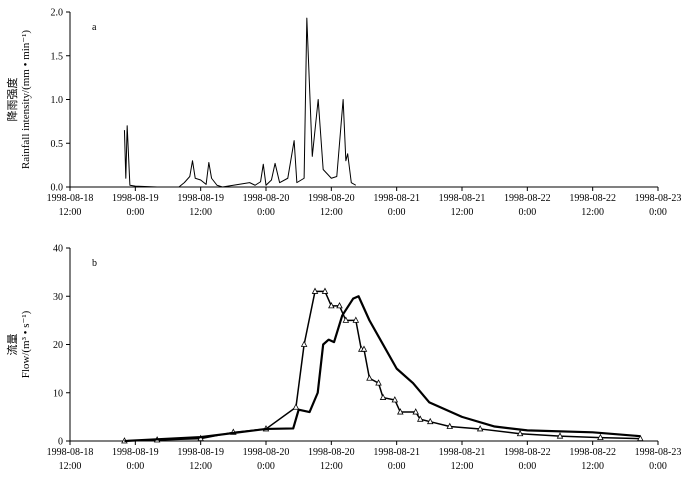  What do you see at coordinates (12, 100) in the screenshot?
I see `y-axis-label: 降雨强度` at bounding box center [12, 100].